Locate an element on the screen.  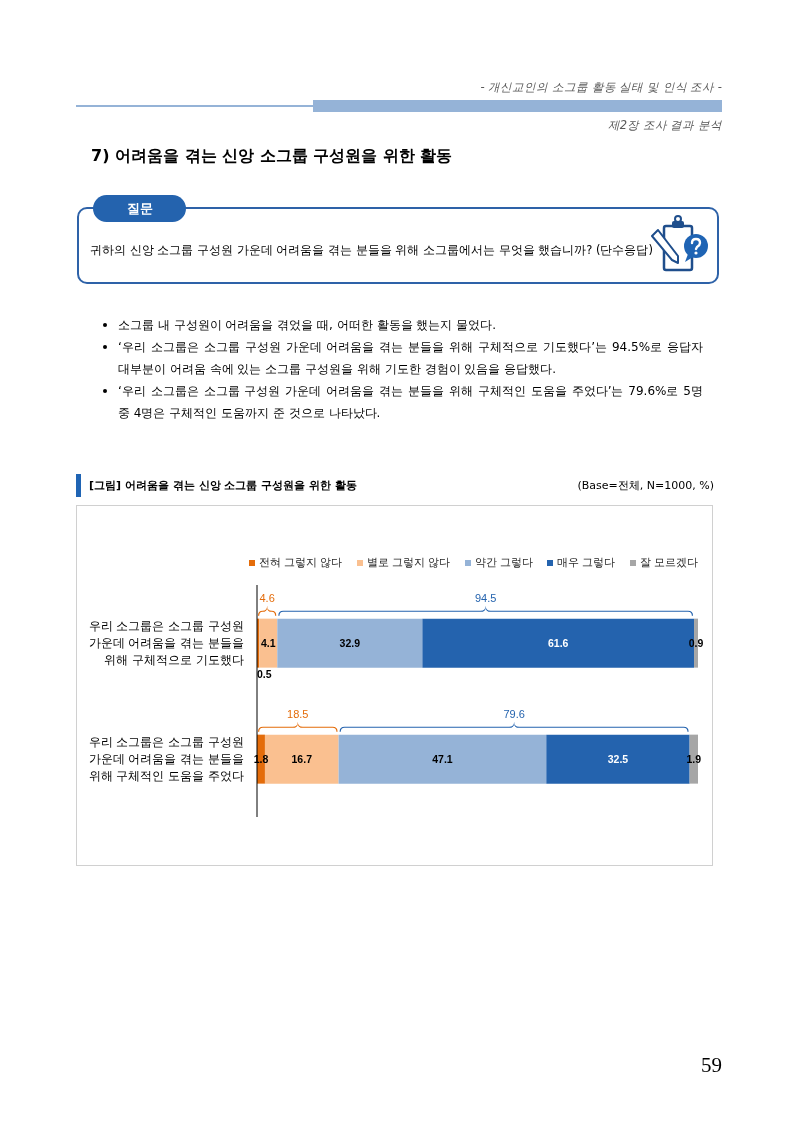
text: ‘우리 소그룹은 소그룹 구성원 가운데 어려움을 겪는 분들을 위해 구체적인 도움을 주었다’는 79.6%로 5명 중 4명은 구체적인 도움까지 준 것으로 나타났다. is located at coordinates (410, 402).